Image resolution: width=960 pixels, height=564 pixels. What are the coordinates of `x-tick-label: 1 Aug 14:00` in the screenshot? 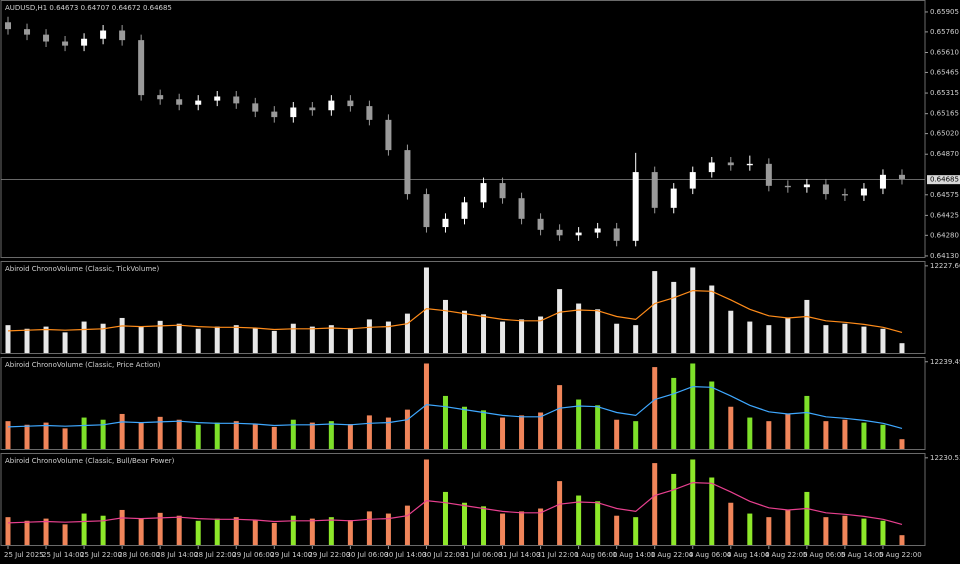 It's located at (634, 555).